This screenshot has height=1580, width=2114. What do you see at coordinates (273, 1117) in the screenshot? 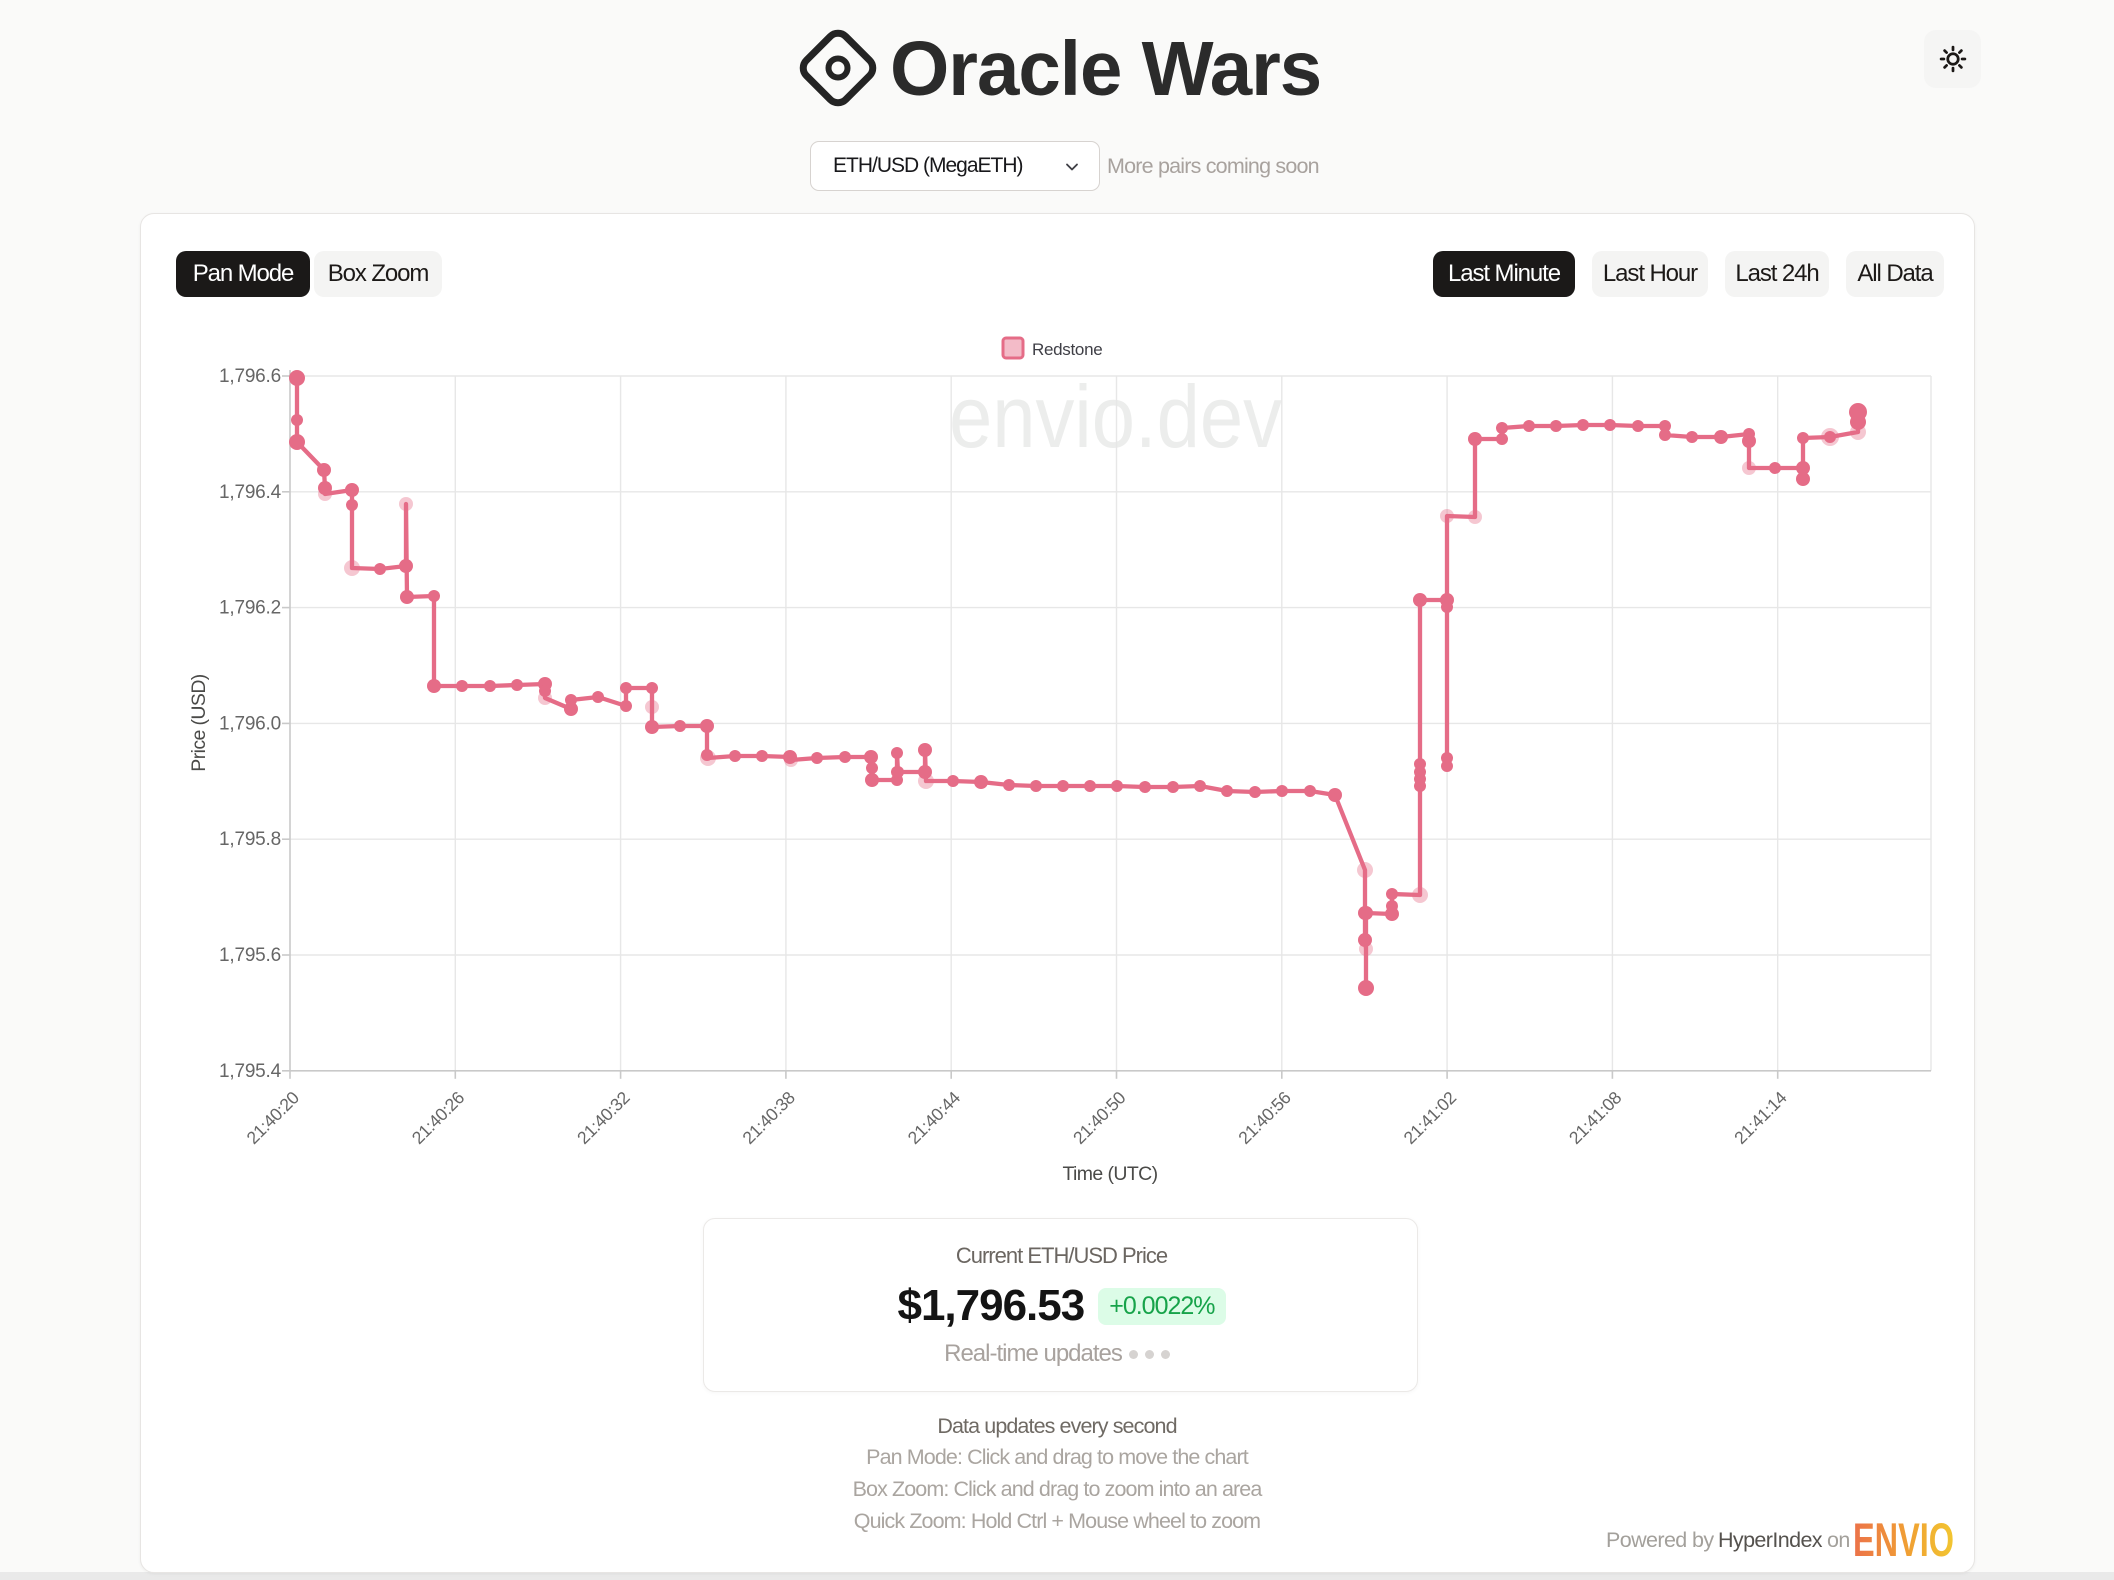
I see `svg-text: 21:40:20` at bounding box center [273, 1117].